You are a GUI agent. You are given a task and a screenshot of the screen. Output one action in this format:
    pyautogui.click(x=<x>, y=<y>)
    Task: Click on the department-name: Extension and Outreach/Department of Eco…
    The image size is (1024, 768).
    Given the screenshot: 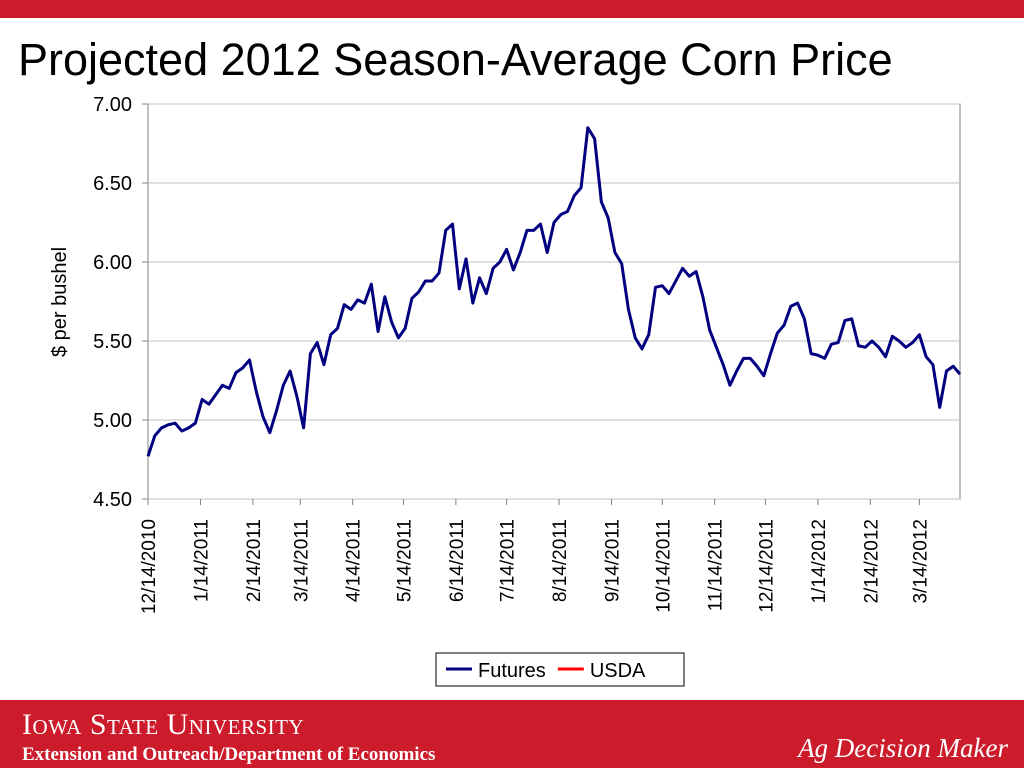 What is the action you would take?
    pyautogui.click(x=228, y=754)
    